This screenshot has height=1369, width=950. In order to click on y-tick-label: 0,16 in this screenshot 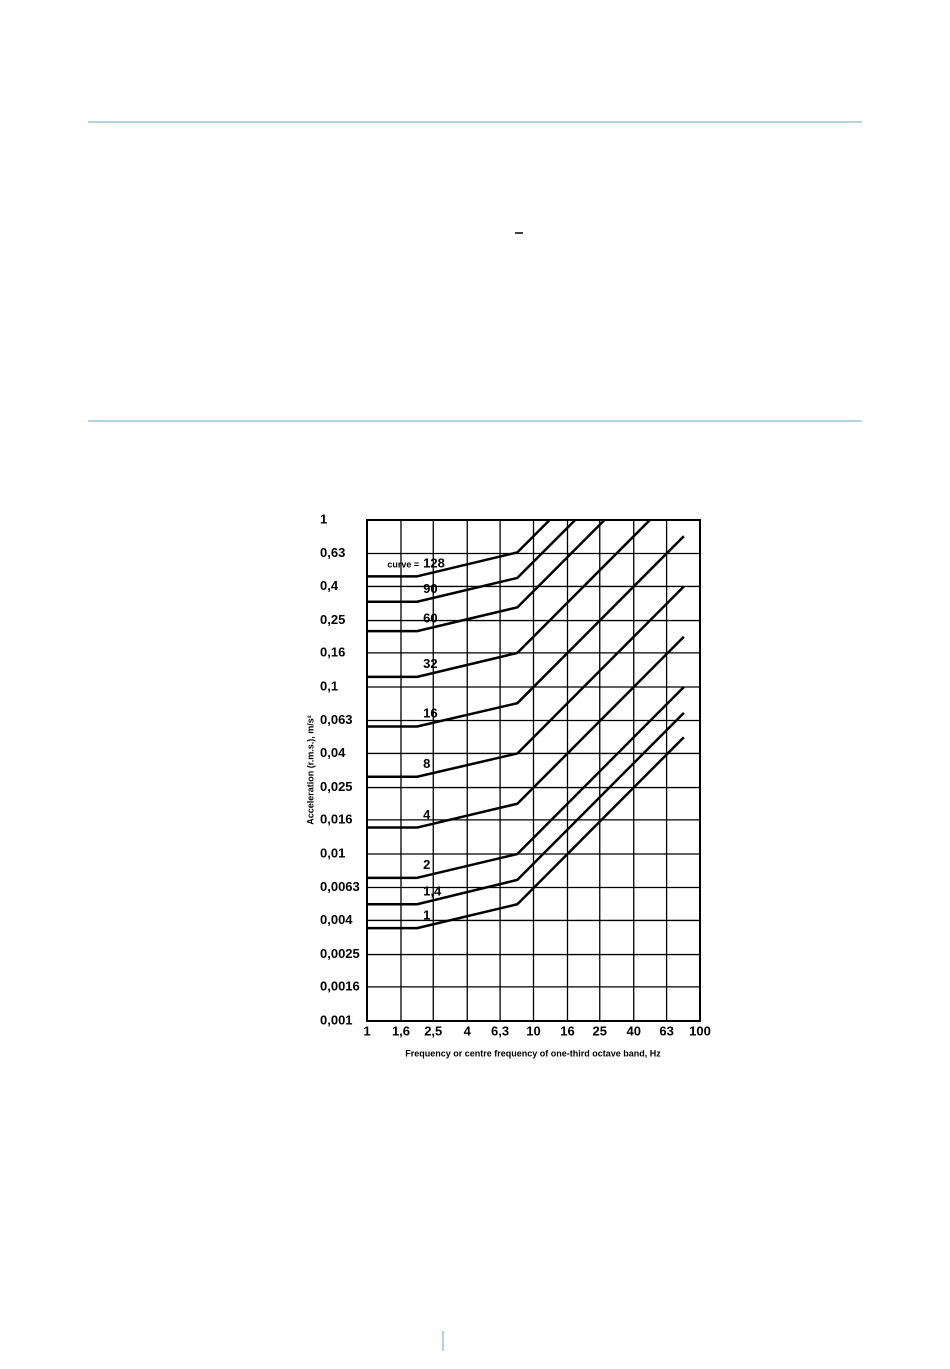, I will do `click(332, 651)`.